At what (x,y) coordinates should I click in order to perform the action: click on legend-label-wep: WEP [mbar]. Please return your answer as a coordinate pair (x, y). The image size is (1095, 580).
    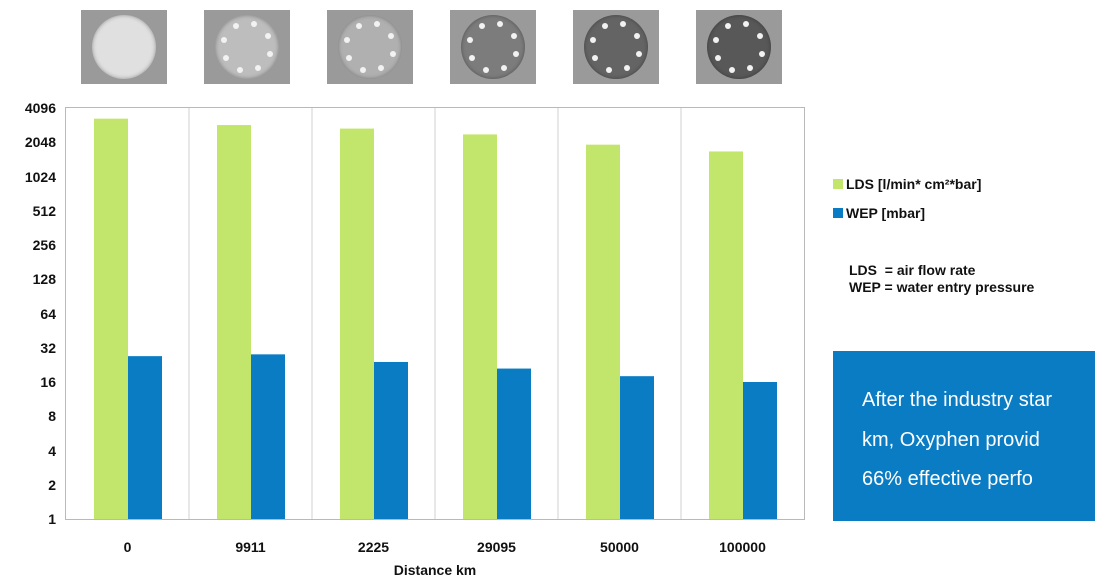
    Looking at the image, I should click on (886, 213).